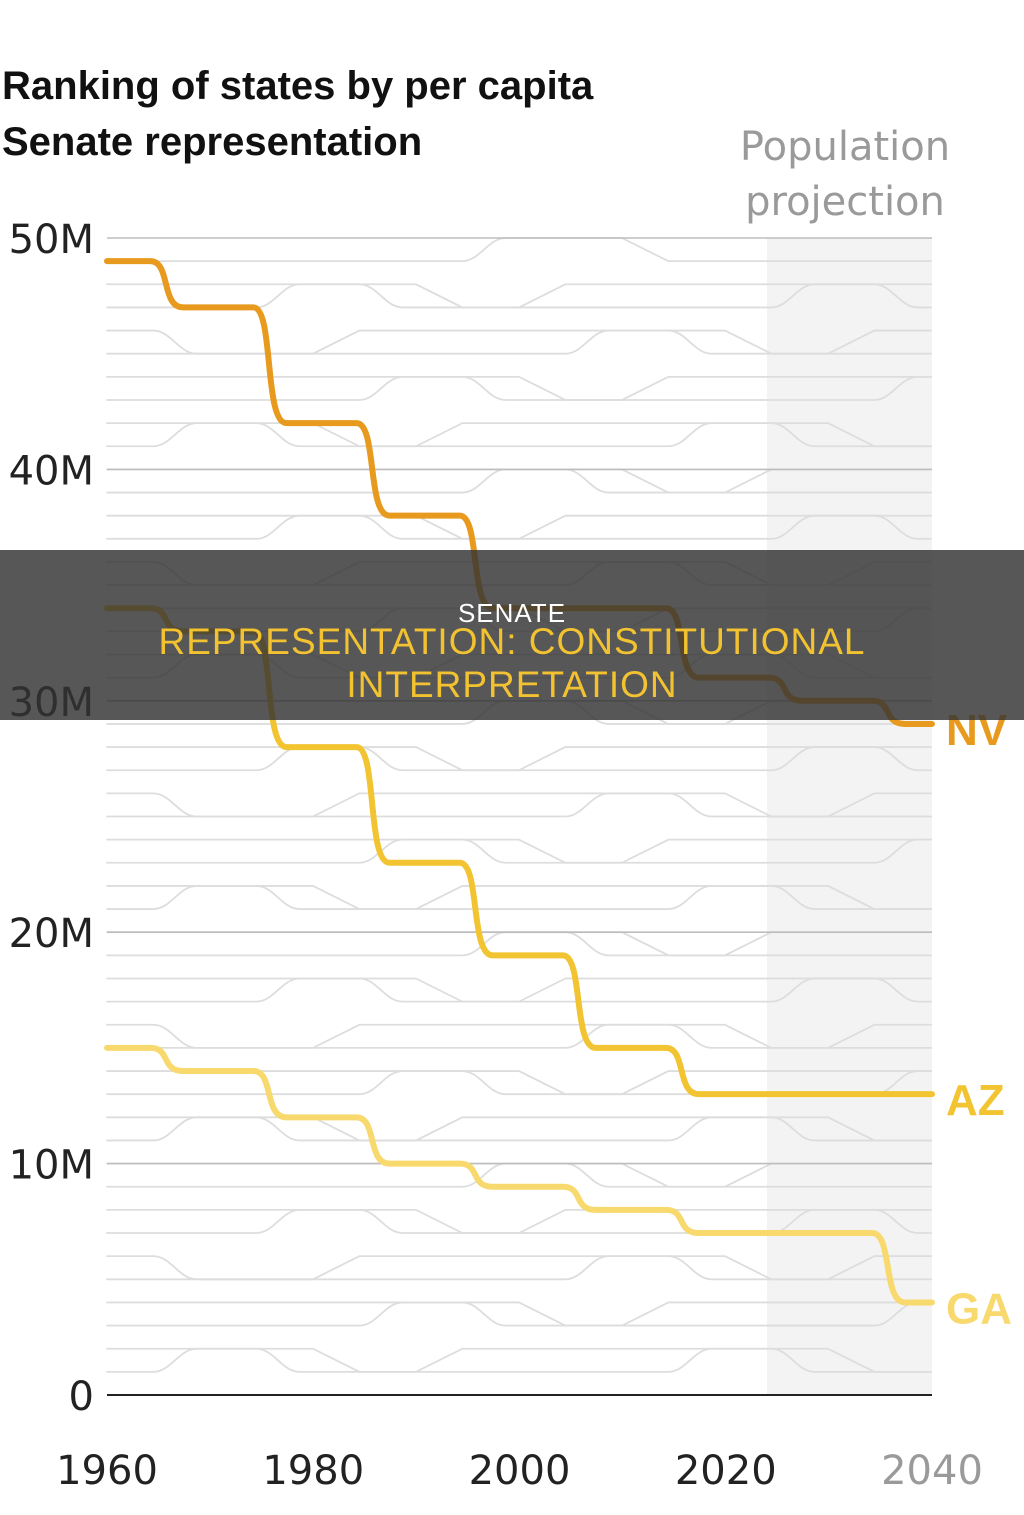 Image resolution: width=1024 pixels, height=1515 pixels. Describe the element at coordinates (520, 1471) in the screenshot. I see `x-tick-label: 2000` at that location.